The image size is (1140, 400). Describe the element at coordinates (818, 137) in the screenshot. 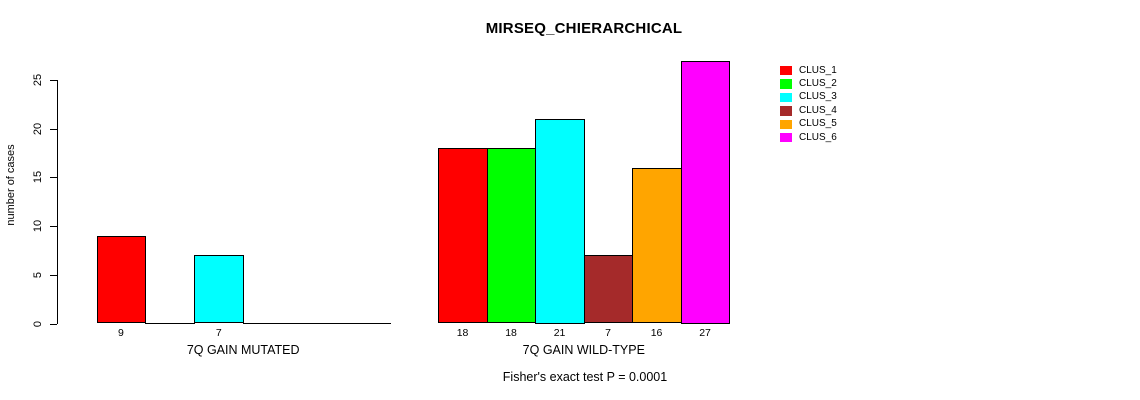

I see `legend-label: CLUS_6` at that location.